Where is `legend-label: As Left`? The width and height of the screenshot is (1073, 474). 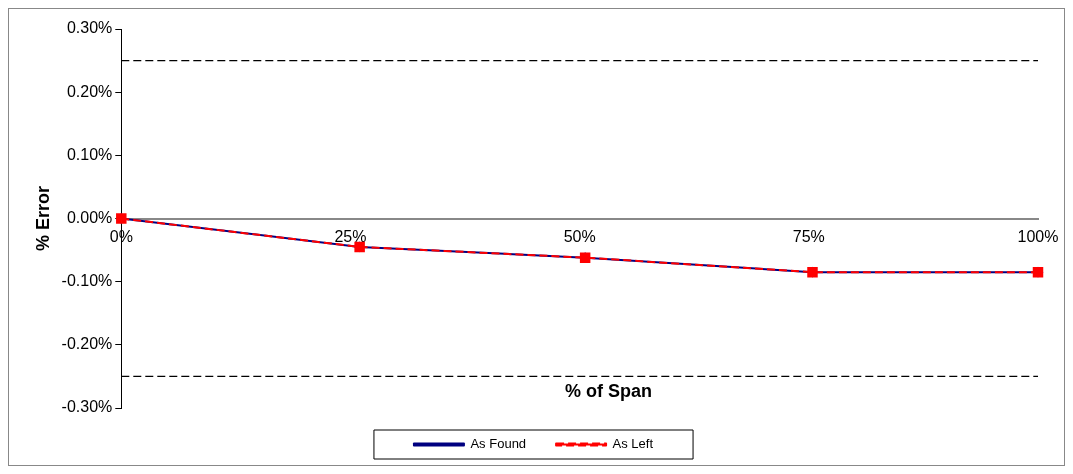
legend-label: As Left is located at coordinates (633, 444).